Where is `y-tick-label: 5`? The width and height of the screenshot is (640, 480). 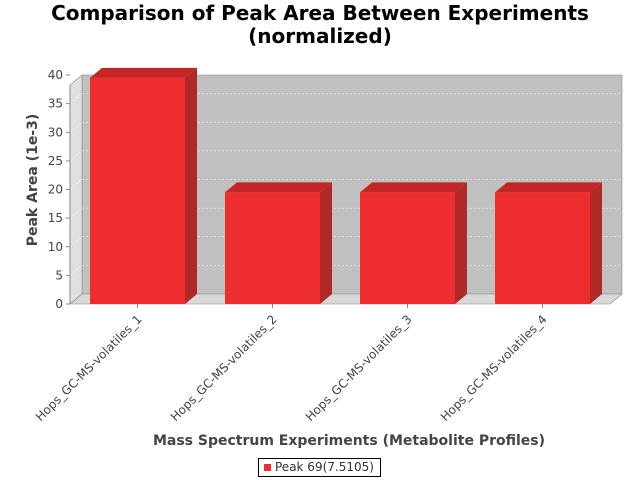
y-tick-label: 5 is located at coordinates (59, 275).